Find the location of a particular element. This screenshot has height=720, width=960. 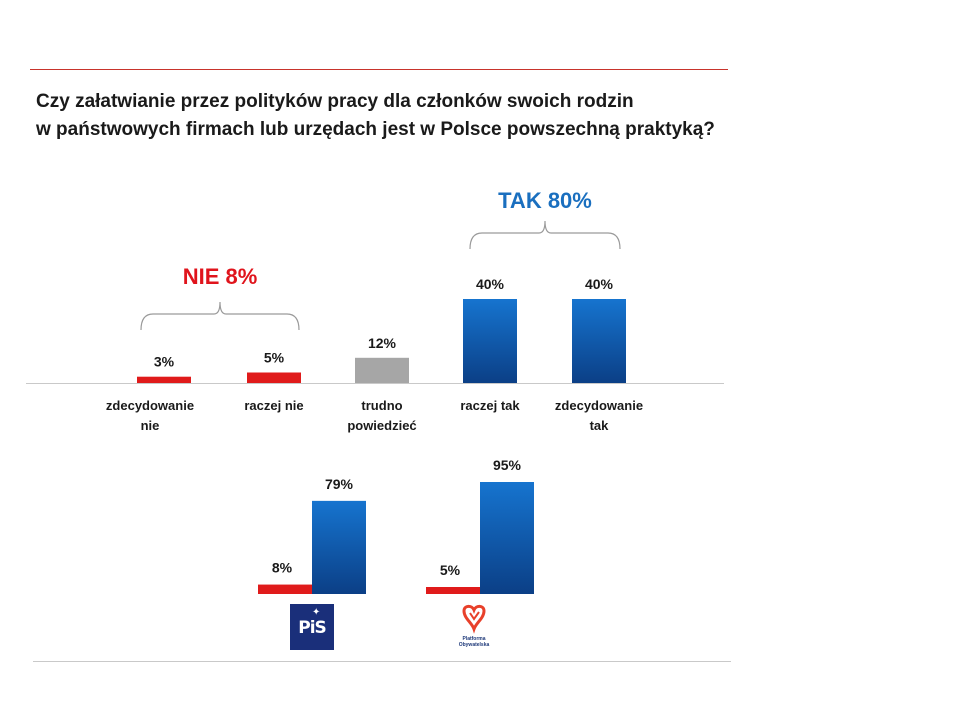

party-bar-0-tak is located at coordinates (339, 547).